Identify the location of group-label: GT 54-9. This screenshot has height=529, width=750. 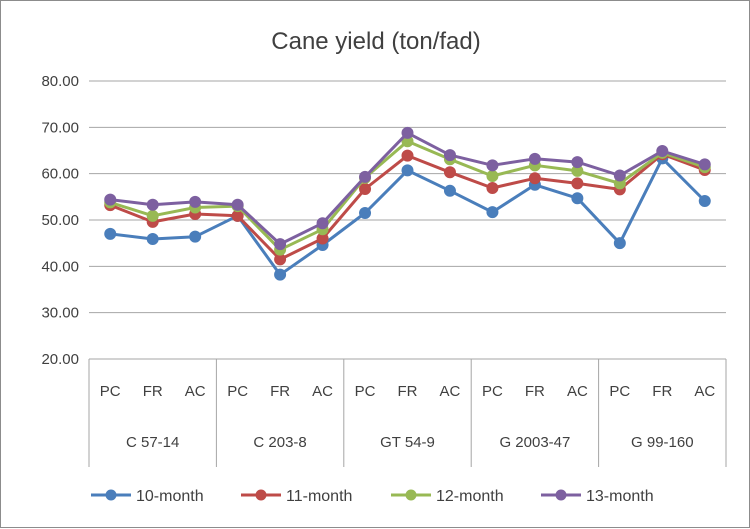
(407, 442).